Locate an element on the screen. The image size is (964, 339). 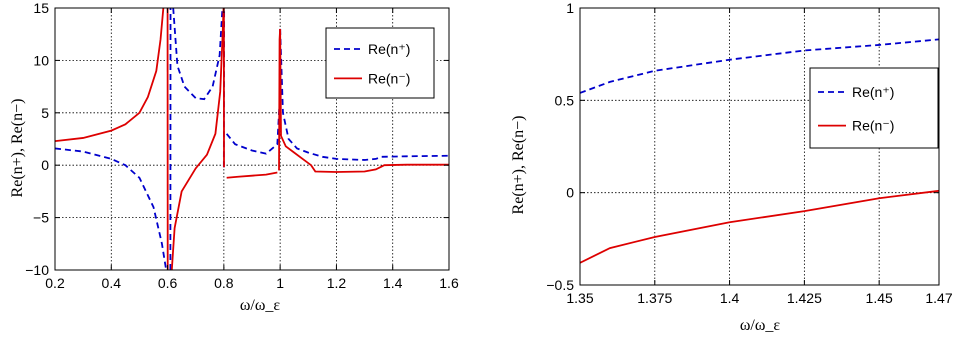
y-tick-label: 10 is located at coordinates (41, 60).